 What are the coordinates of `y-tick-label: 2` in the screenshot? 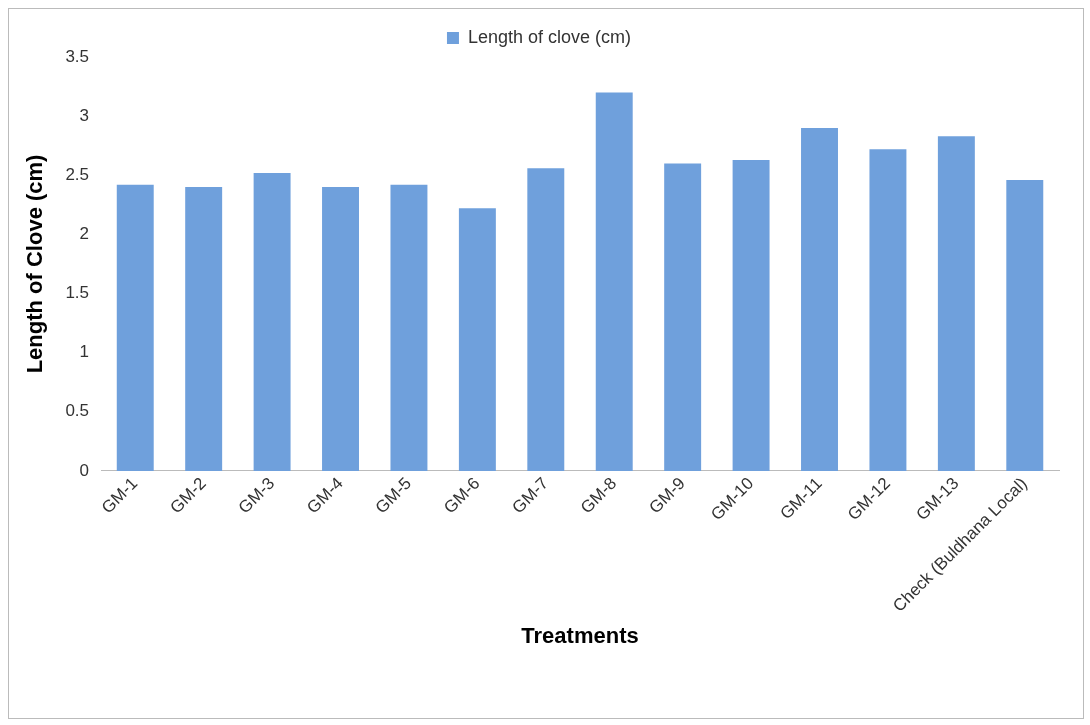 It's located at (84, 234).